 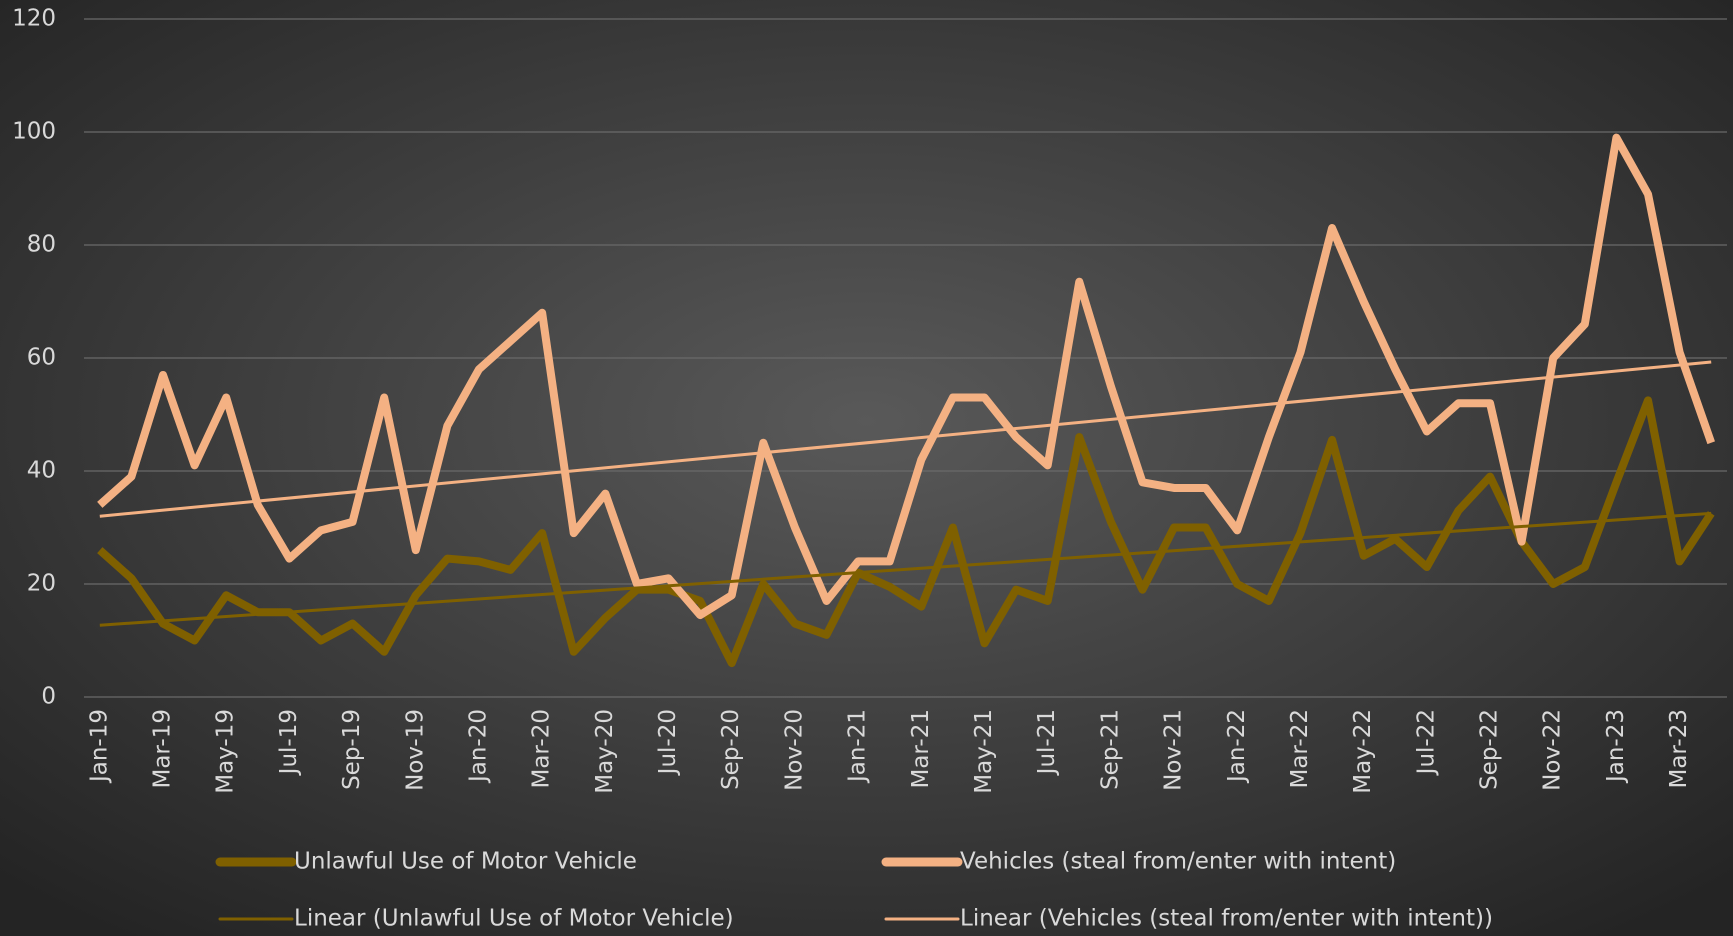 I want to click on x-tick-label: Mar-22, so click(x=1300, y=749).